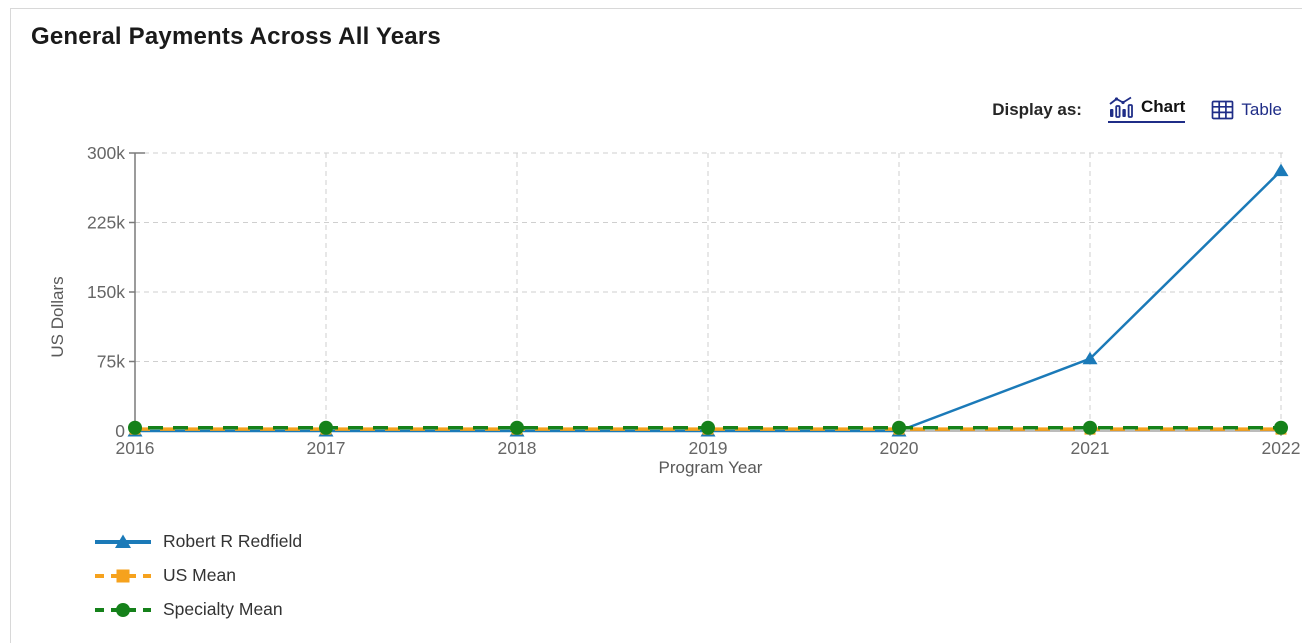  I want to click on legend-label: Robert R Redfield, so click(233, 541).